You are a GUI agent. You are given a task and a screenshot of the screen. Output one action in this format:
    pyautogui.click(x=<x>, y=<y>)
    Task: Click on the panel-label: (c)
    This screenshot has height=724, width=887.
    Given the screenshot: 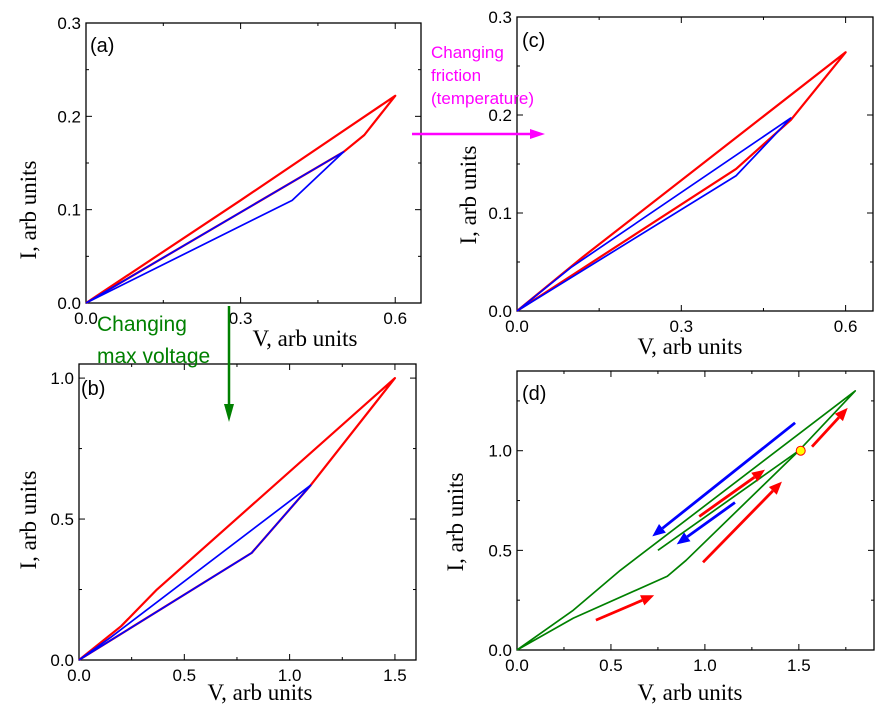 What is the action you would take?
    pyautogui.click(x=533, y=41)
    